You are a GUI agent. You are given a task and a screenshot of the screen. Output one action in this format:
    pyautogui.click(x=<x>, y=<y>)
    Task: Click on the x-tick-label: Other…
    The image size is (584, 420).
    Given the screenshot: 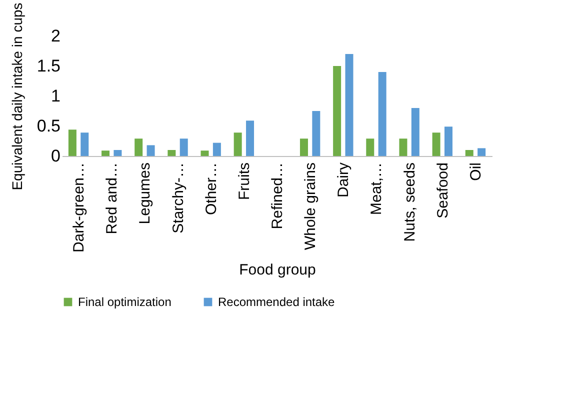 What is the action you would take?
    pyautogui.click(x=211, y=189)
    